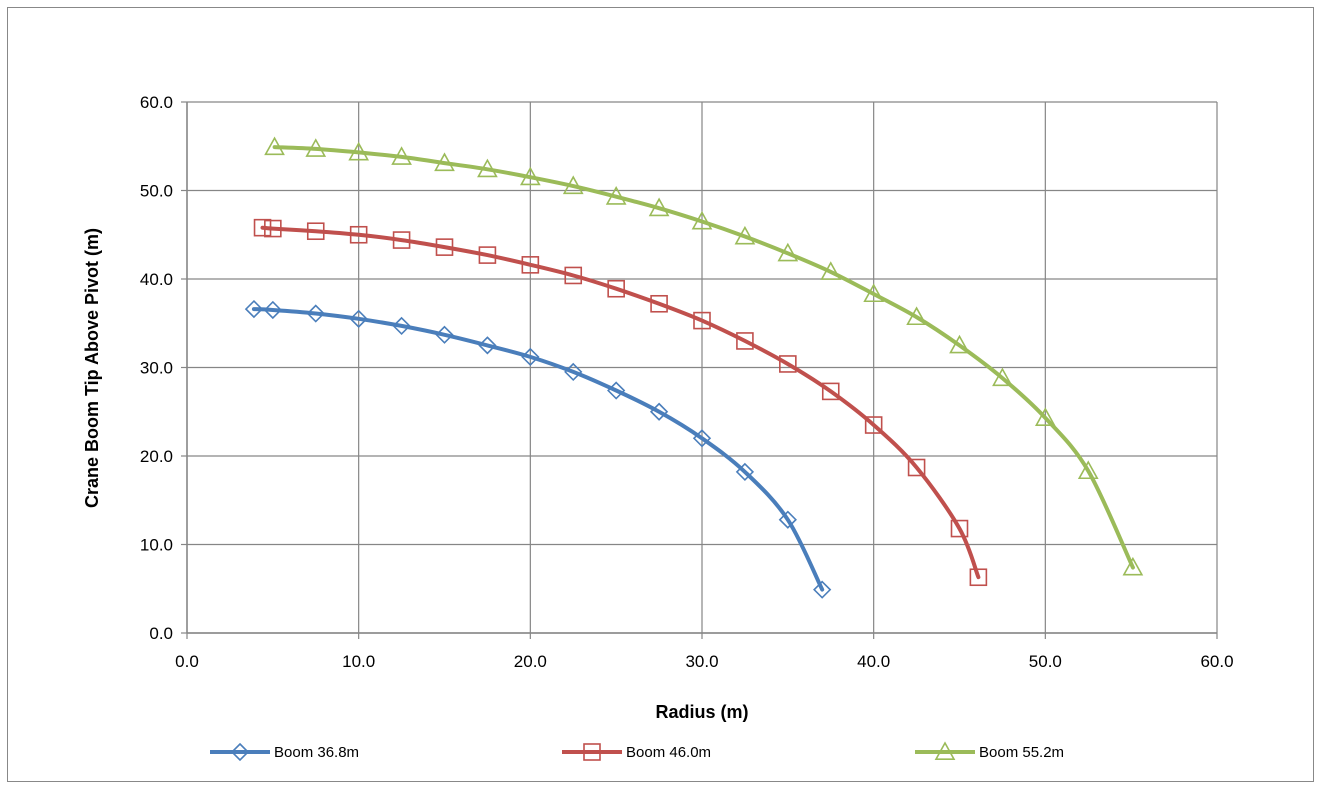  What do you see at coordinates (187, 661) in the screenshot?
I see `x-tick-label: 0.0` at bounding box center [187, 661].